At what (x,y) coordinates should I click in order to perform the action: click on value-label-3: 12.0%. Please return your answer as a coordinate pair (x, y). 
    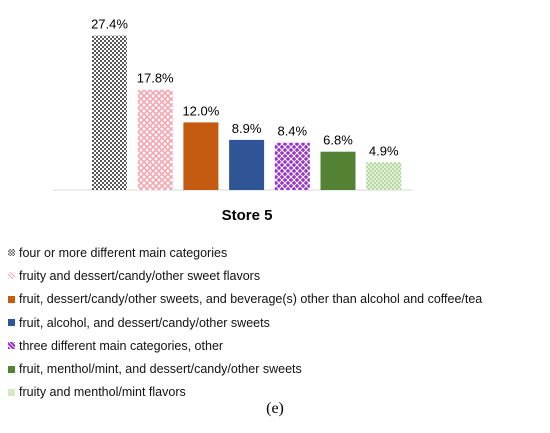
    Looking at the image, I should click on (200, 110).